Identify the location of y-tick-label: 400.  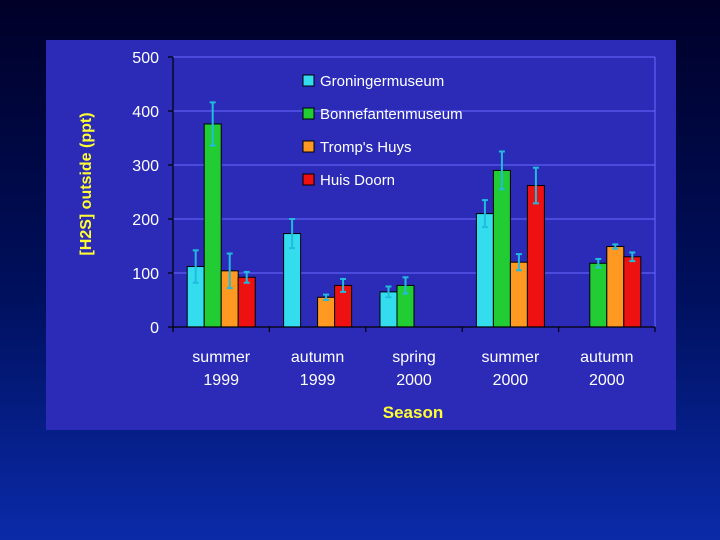
(145, 112).